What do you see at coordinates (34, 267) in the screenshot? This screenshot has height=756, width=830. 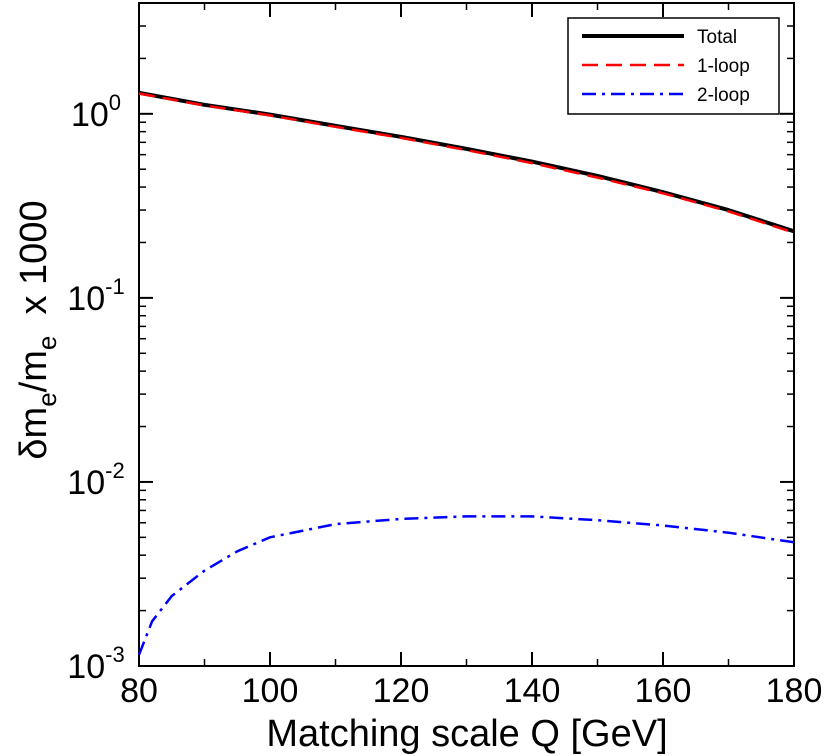 I see `y-axis-title-suffix: x 1000` at bounding box center [34, 267].